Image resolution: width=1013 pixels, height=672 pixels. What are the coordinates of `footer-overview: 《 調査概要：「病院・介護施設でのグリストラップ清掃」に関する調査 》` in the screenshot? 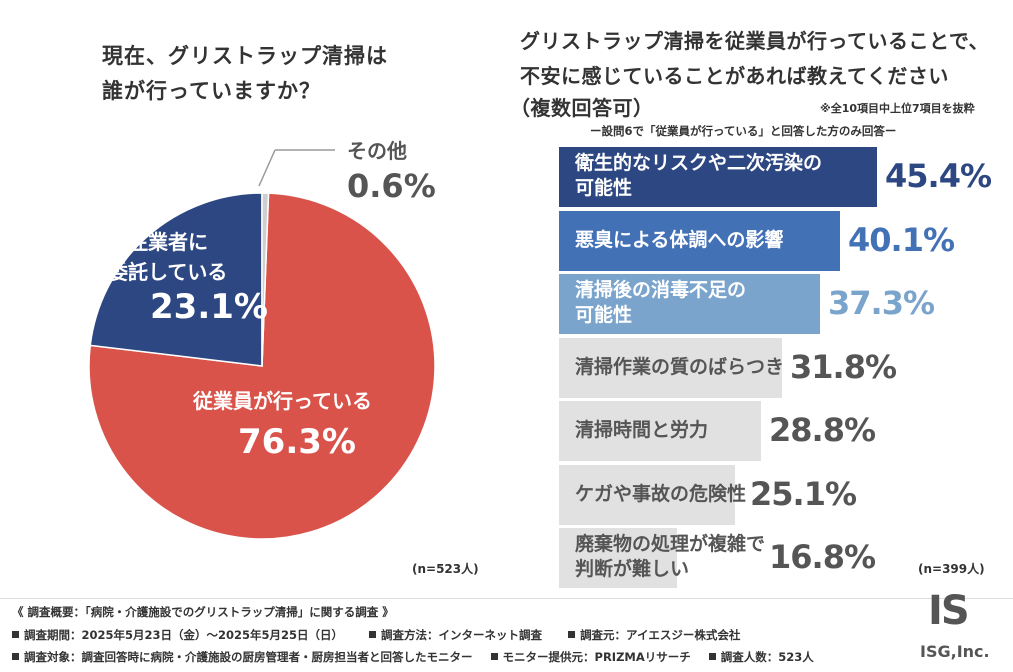 It's located at (203, 612).